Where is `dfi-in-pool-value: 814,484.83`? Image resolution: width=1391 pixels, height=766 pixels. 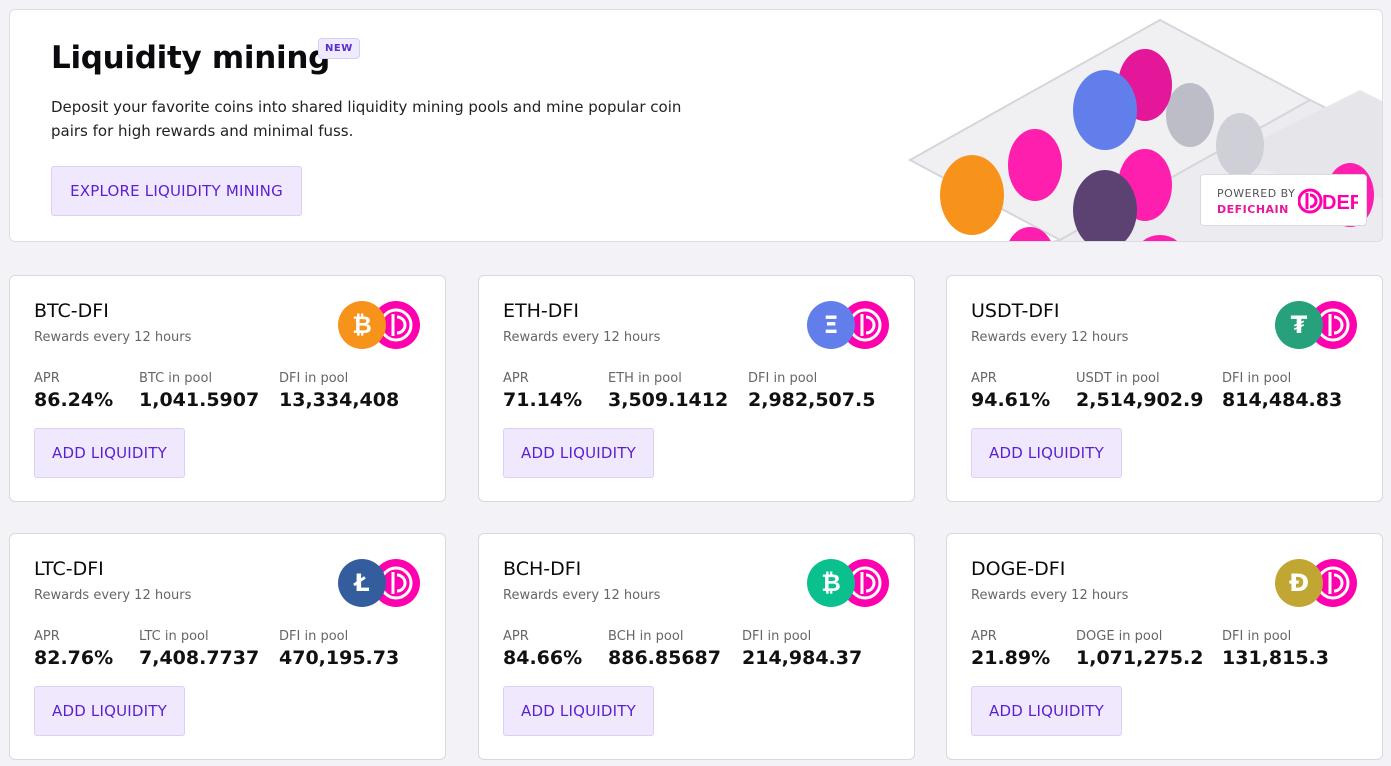
dfi-in-pool-value: 814,484.83 is located at coordinates (1282, 400).